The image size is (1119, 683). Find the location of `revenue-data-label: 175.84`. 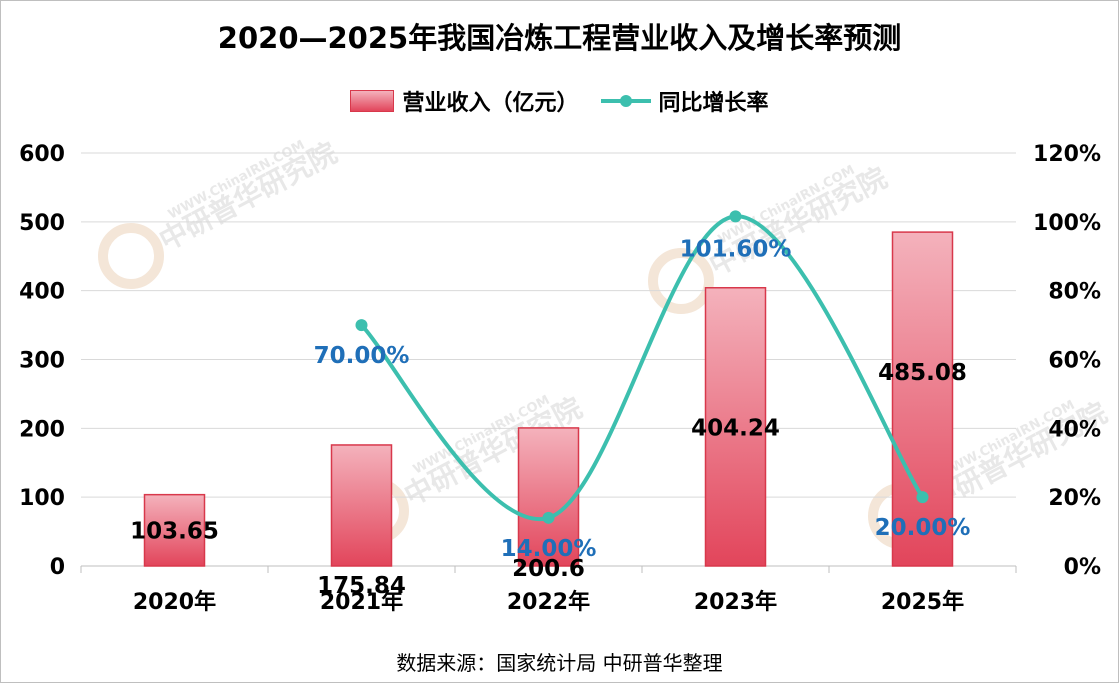

revenue-data-label: 175.84 is located at coordinates (361, 586).